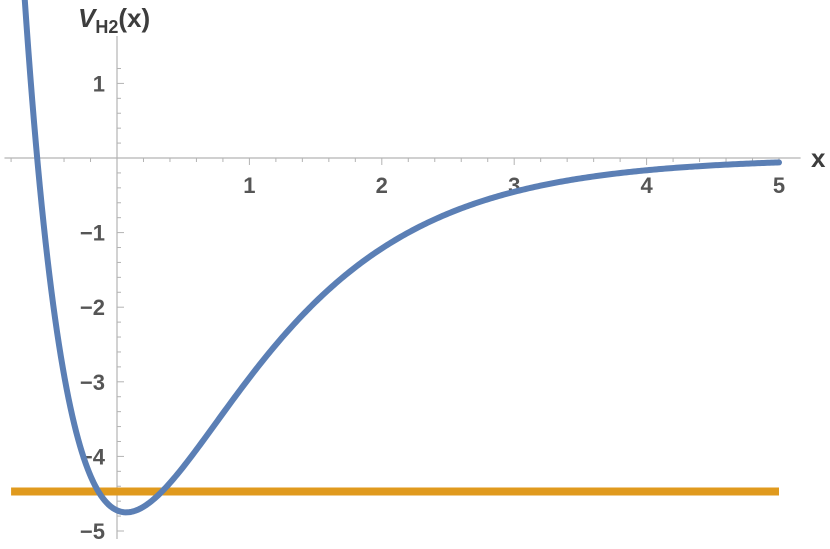 The width and height of the screenshot is (830, 549). What do you see at coordinates (92, 233) in the screenshot?
I see `y-tick-label: −1` at bounding box center [92, 233].